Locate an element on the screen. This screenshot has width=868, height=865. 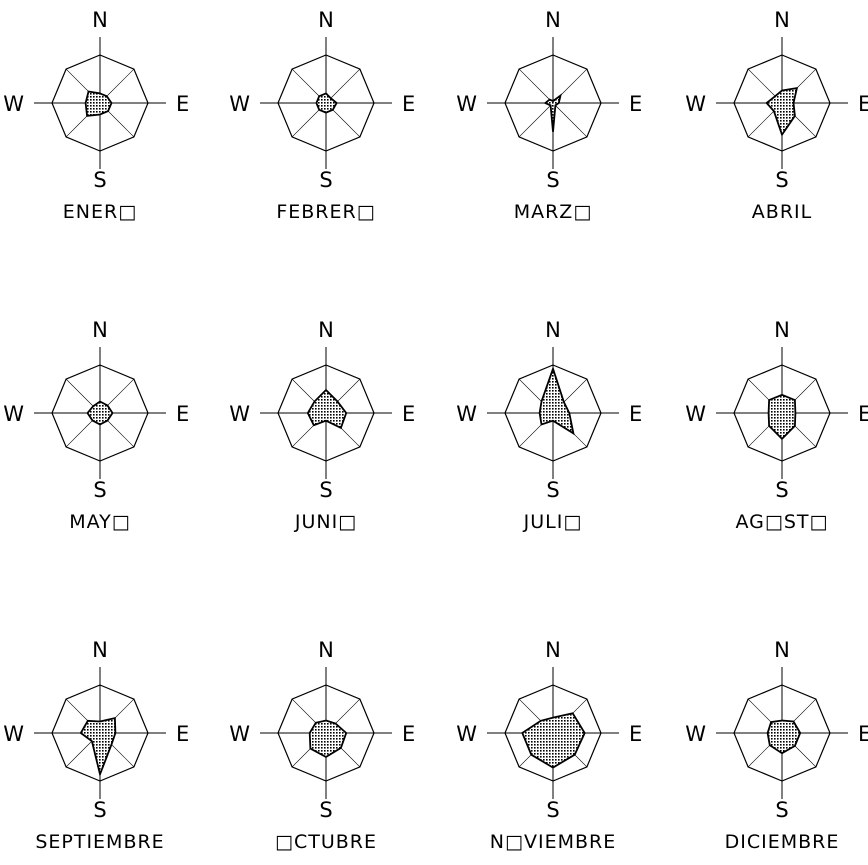
wind-rose-3: N S W E MARZ□ is located at coordinates (549, 115).